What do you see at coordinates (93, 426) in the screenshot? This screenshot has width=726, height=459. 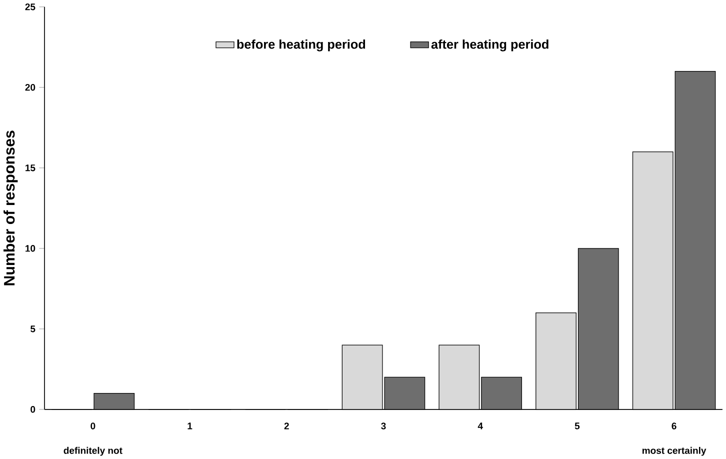 I see `x-tick-label: 0` at bounding box center [93, 426].